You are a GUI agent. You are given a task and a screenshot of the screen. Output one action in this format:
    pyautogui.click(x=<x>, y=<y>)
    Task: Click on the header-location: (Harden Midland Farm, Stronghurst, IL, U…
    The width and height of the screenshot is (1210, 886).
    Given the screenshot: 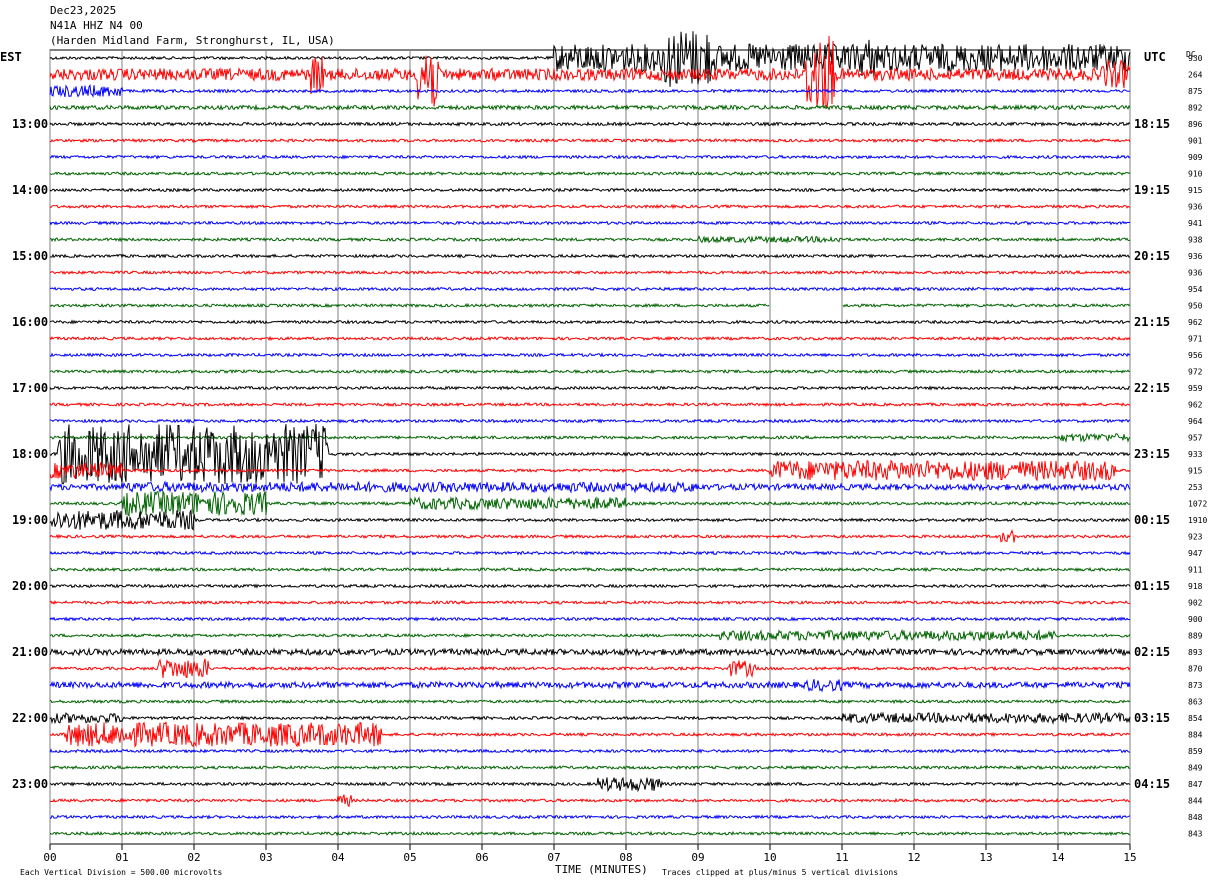 What is the action you would take?
    pyautogui.click(x=192, y=40)
    